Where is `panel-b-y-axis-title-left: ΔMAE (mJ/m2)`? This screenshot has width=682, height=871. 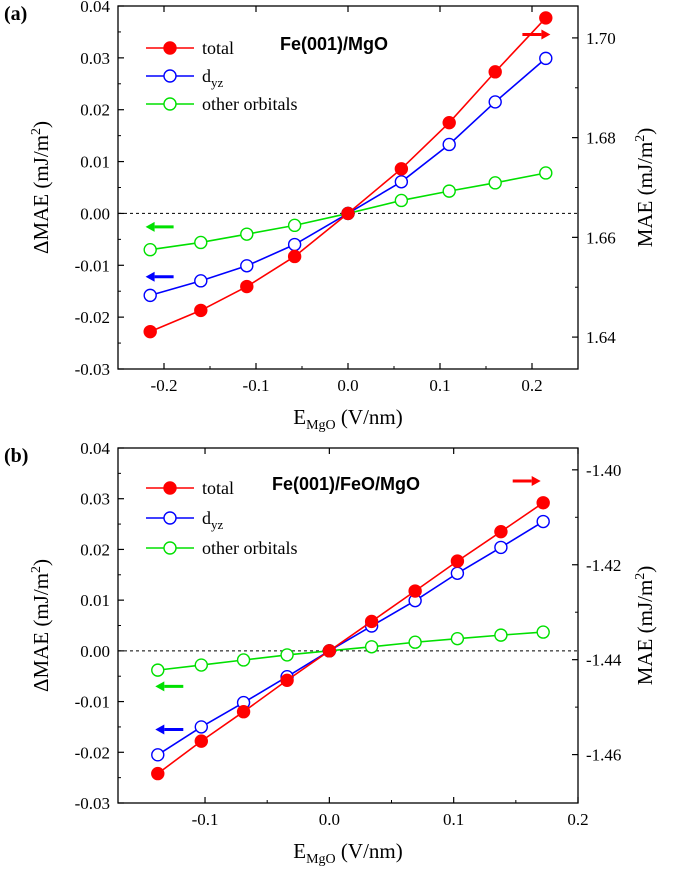
panel-b-y-axis-title-left: ΔMAE (mJ/m2) is located at coordinates (41, 625).